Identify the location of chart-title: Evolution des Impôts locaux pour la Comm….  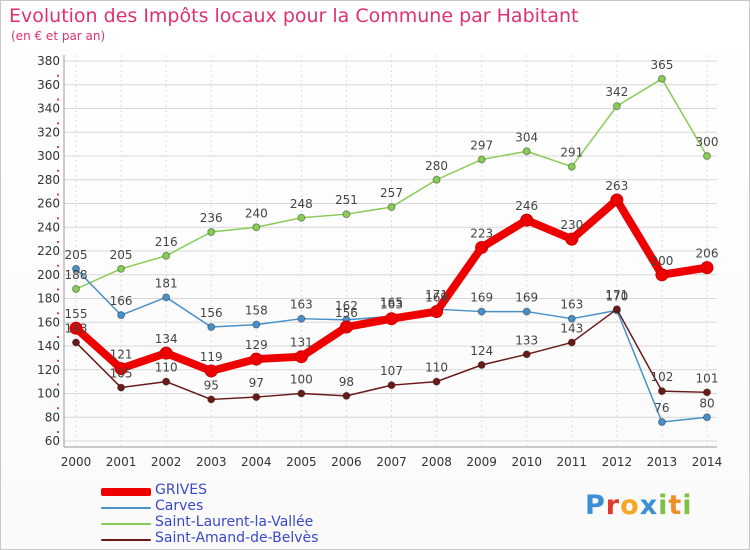
(294, 16).